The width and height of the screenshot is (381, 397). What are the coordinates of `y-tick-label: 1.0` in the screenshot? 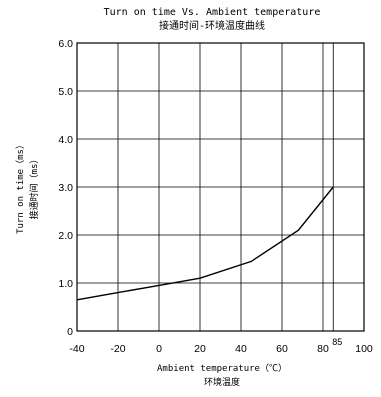 It's located at (65, 284).